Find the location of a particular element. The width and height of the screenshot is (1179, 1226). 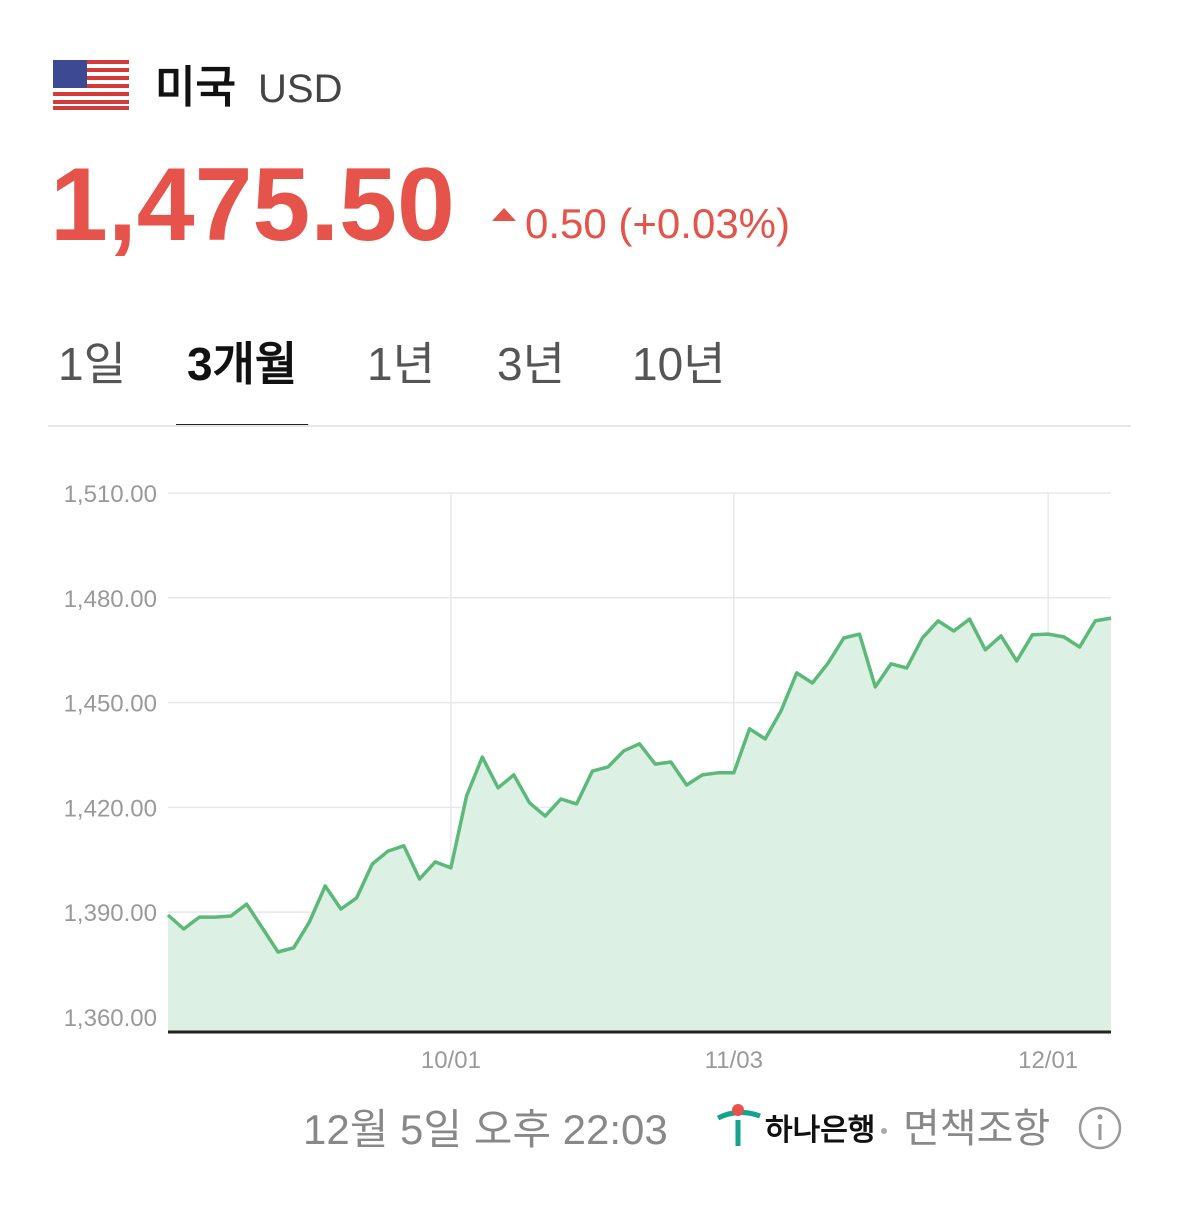

tab: 10년 is located at coordinates (679, 364).